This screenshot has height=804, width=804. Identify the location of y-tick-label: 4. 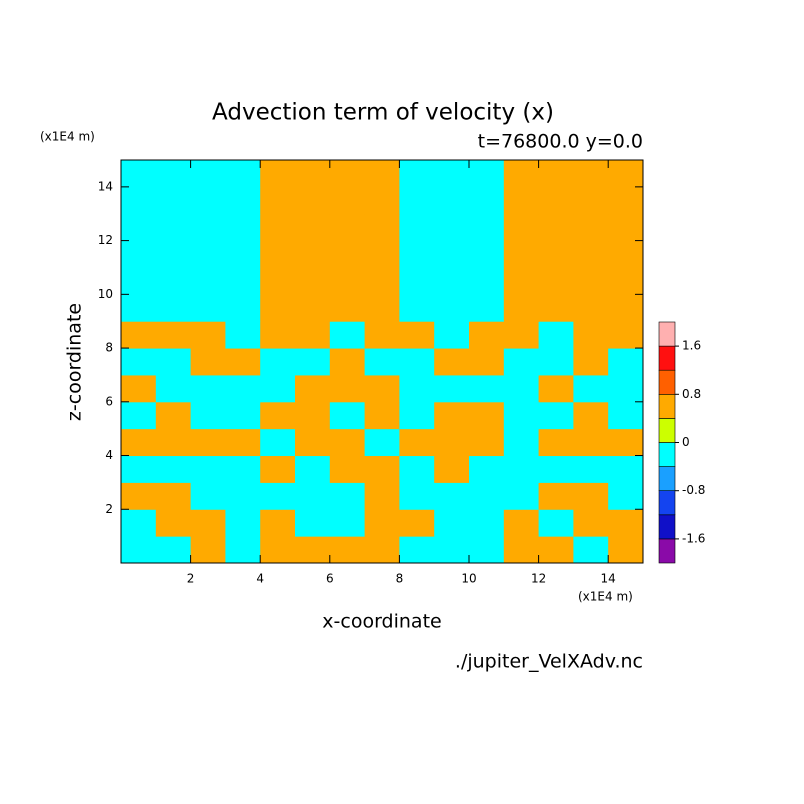
(109, 455).